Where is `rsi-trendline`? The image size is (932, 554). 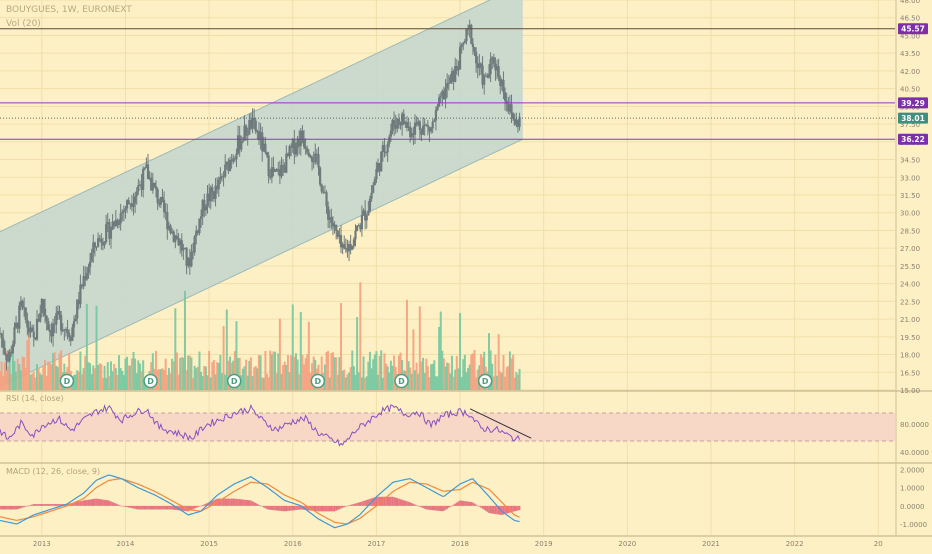
rsi-trendline is located at coordinates (500, 423).